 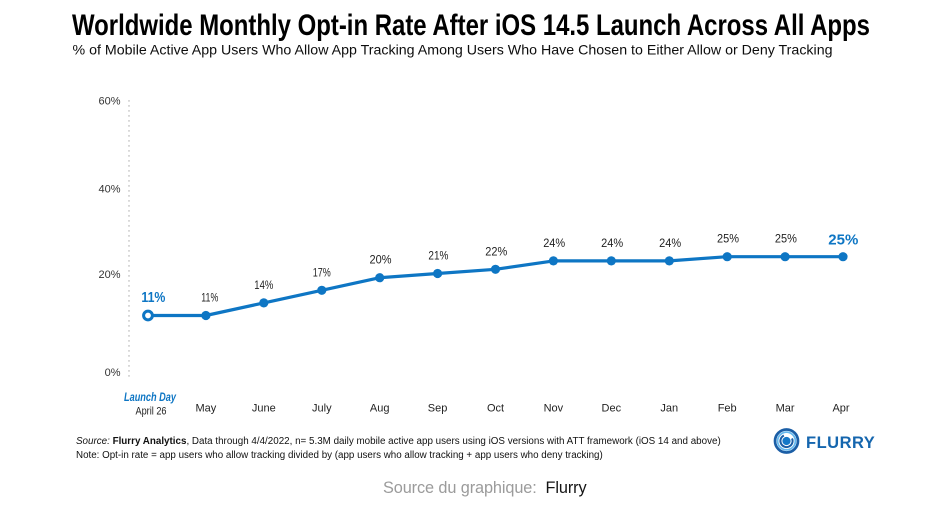 What do you see at coordinates (554, 408) in the screenshot?
I see `svg-text: Nov` at bounding box center [554, 408].